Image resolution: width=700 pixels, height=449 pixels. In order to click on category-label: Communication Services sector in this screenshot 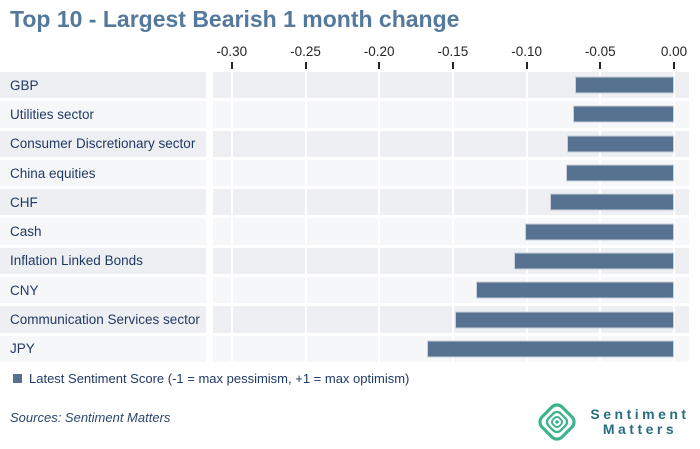, I will do `click(105, 320)`.